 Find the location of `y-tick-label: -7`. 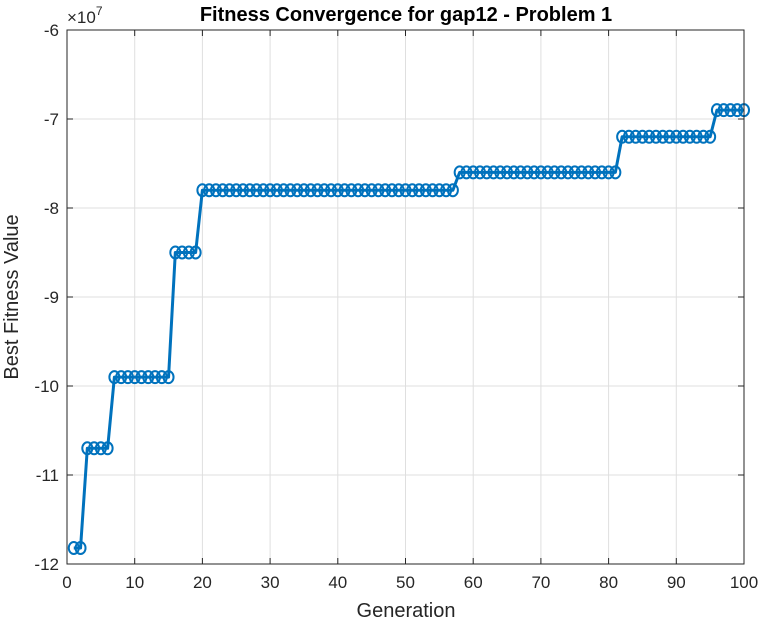

y-tick-label: -7 is located at coordinates (51, 119).